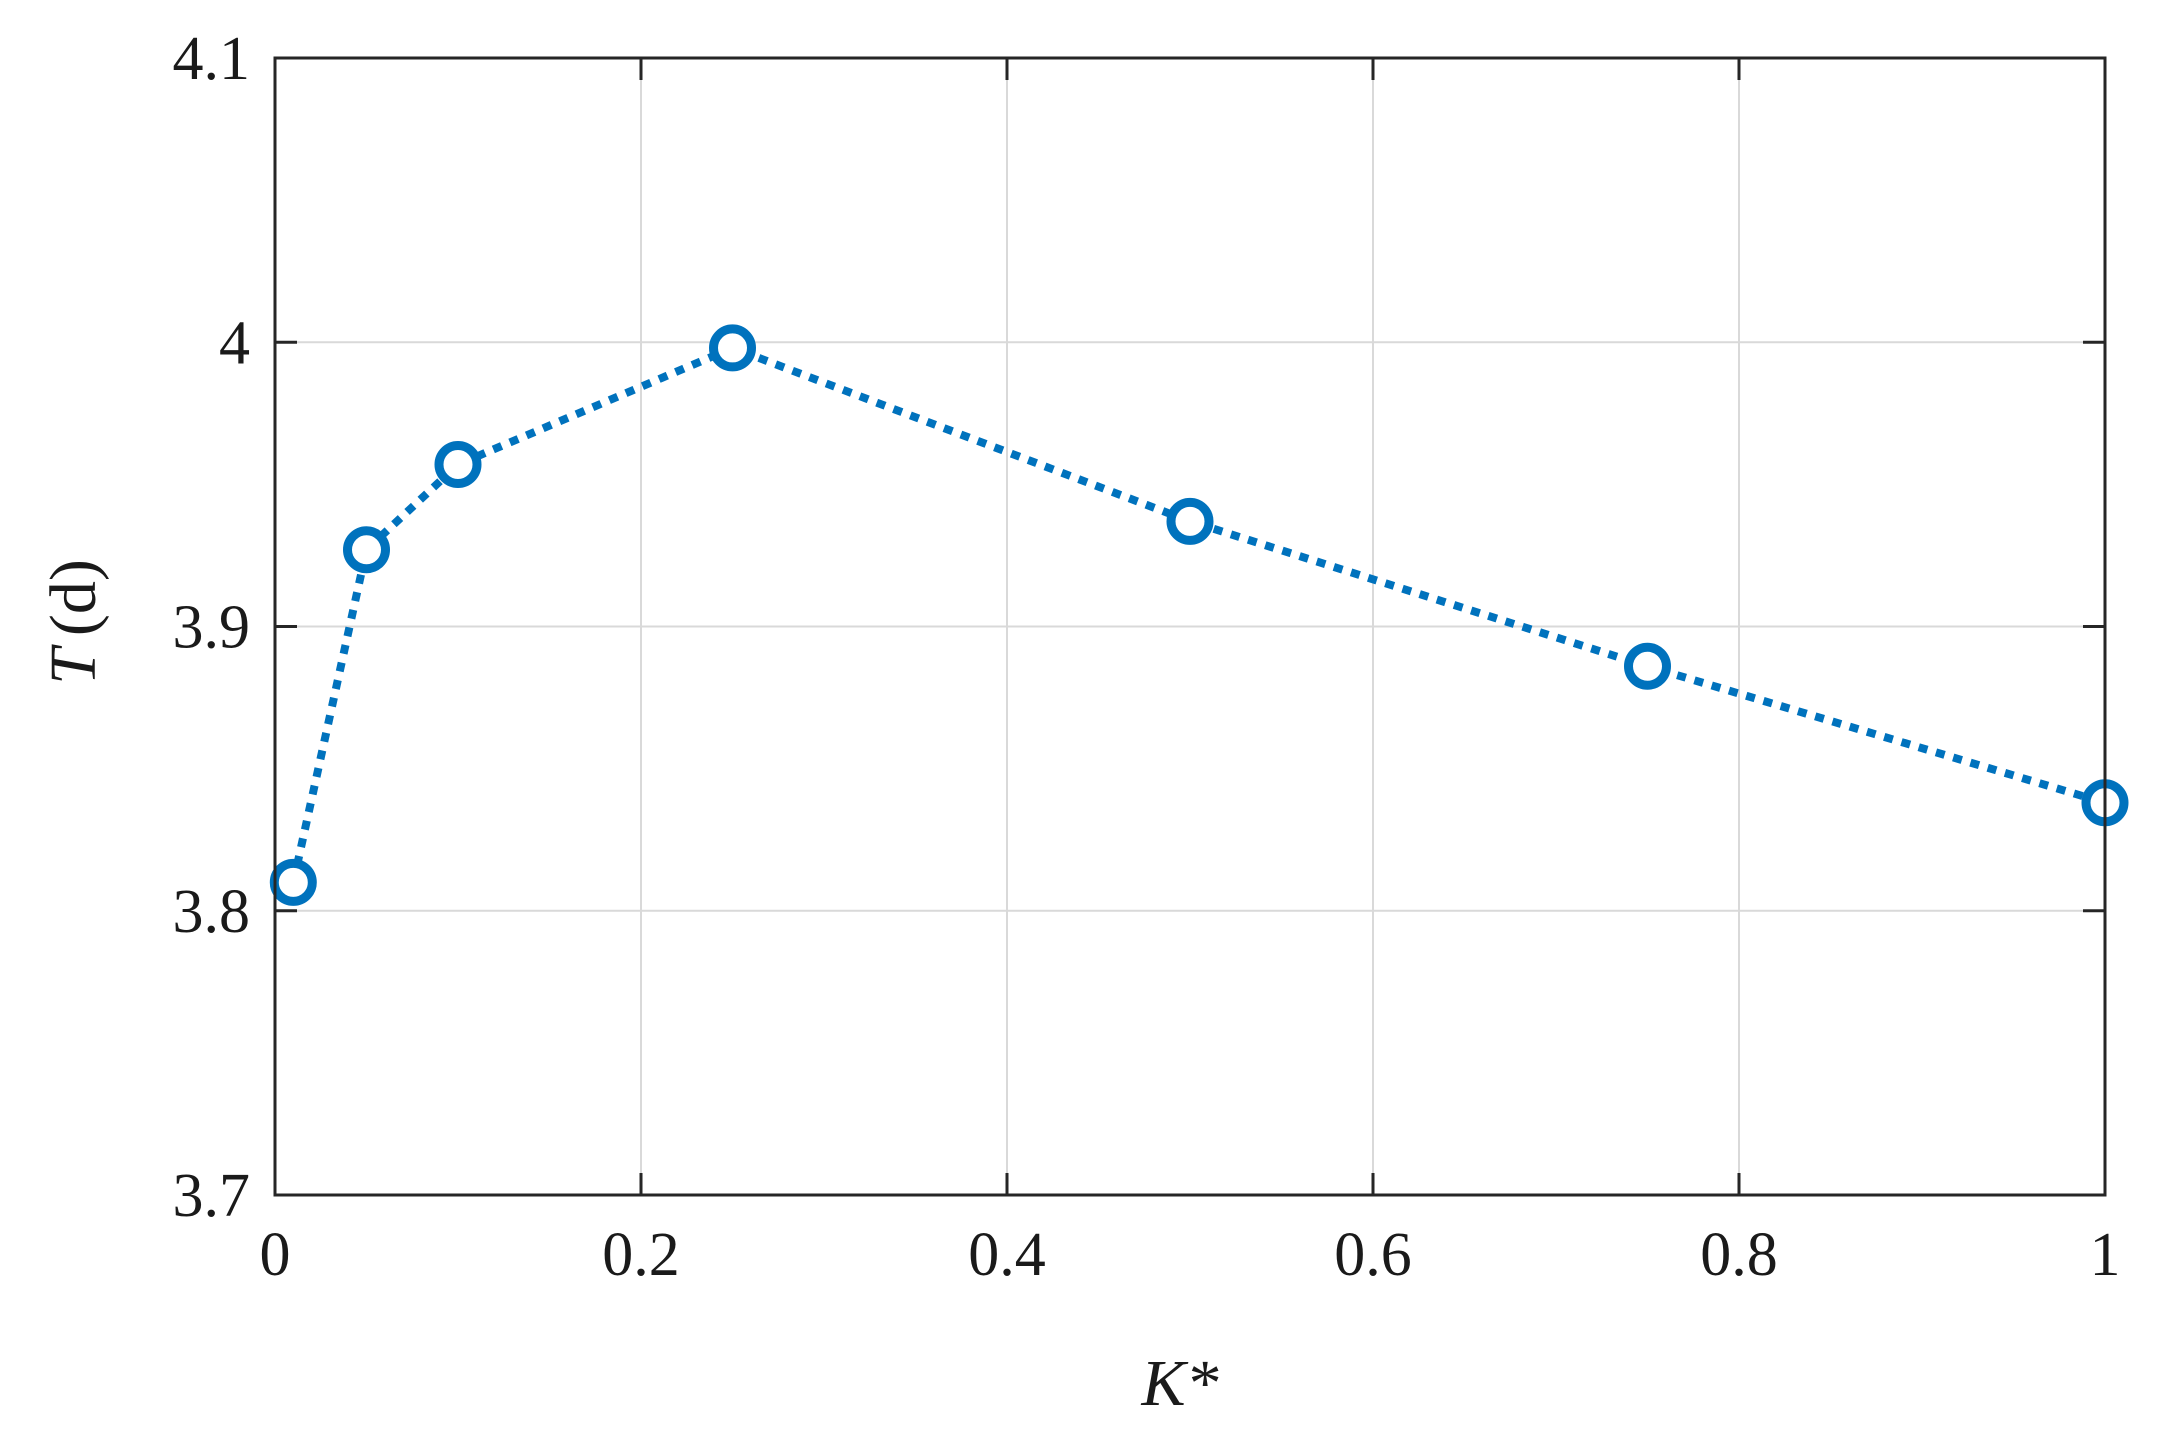 The height and width of the screenshot is (1446, 2163). I want to click on y-tick-label: 3.9, so click(212, 628).